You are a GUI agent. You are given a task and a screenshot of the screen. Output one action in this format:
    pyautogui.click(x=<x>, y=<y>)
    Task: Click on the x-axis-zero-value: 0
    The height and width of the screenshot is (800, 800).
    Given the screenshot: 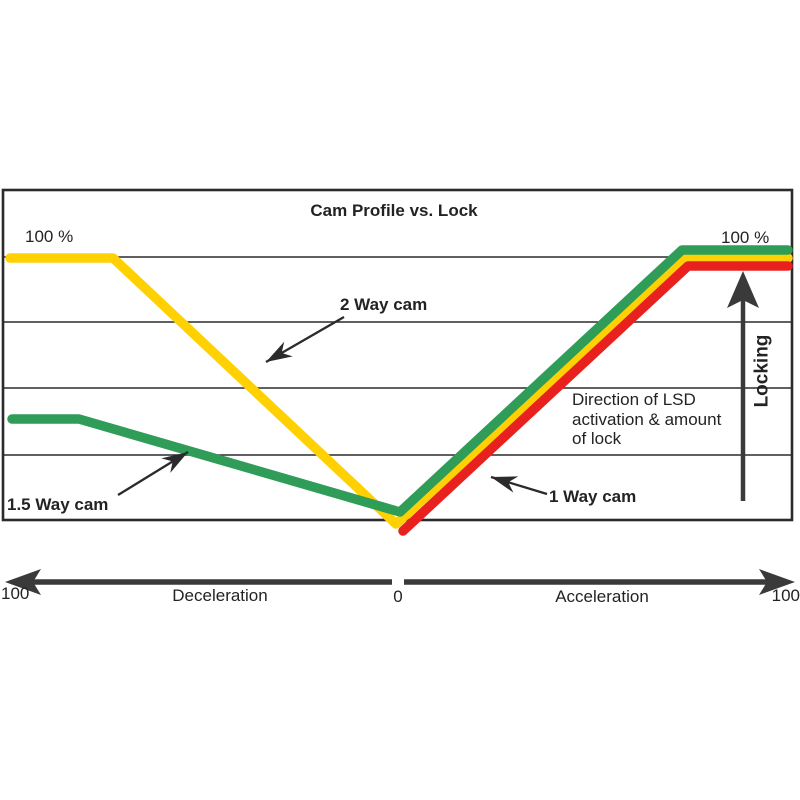 What is the action you would take?
    pyautogui.click(x=398, y=596)
    